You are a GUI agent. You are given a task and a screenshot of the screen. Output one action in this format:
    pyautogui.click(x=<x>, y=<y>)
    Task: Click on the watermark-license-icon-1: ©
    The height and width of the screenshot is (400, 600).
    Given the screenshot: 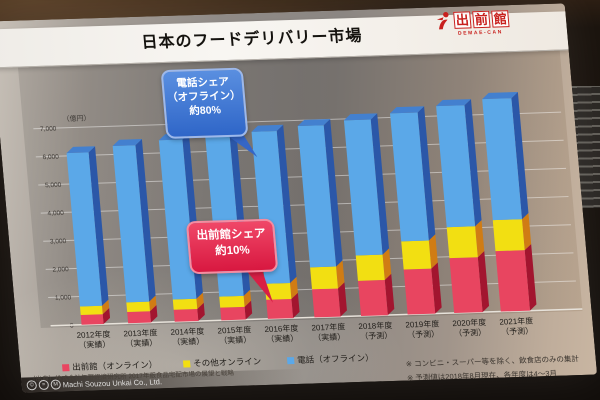 What is the action you would take?
    pyautogui.click(x=32, y=385)
    